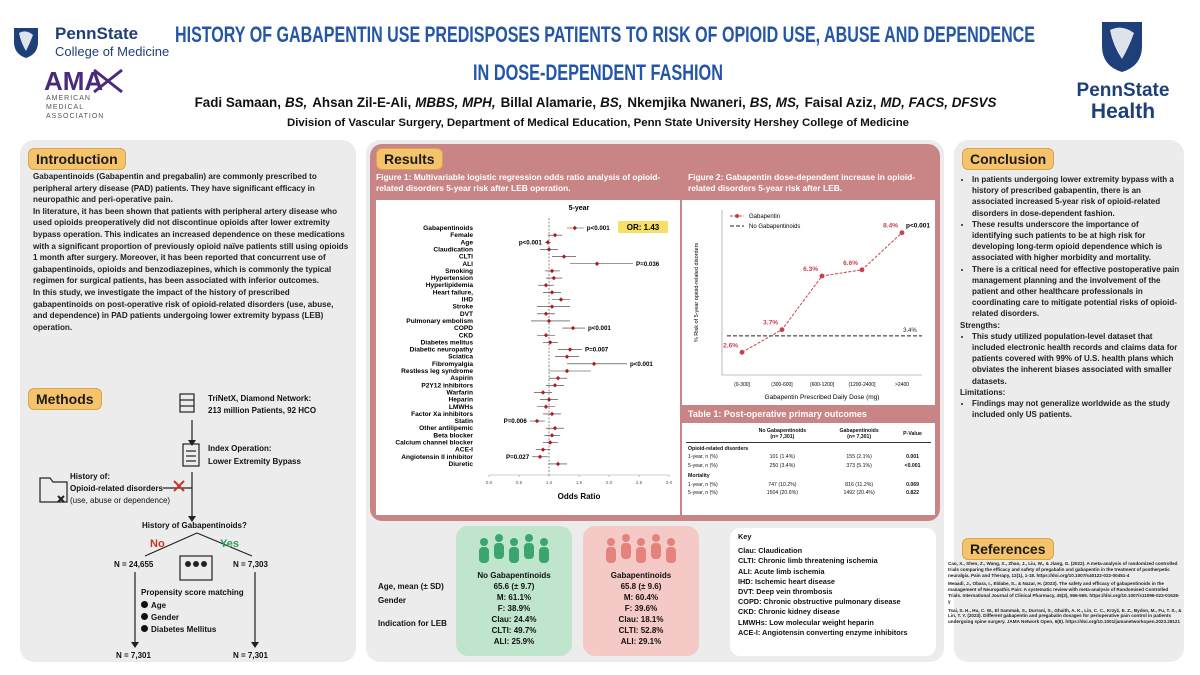 The height and width of the screenshot is (675, 1200). What do you see at coordinates (730, 345) in the screenshot?
I see `value-label: 2.6%` at bounding box center [730, 345].